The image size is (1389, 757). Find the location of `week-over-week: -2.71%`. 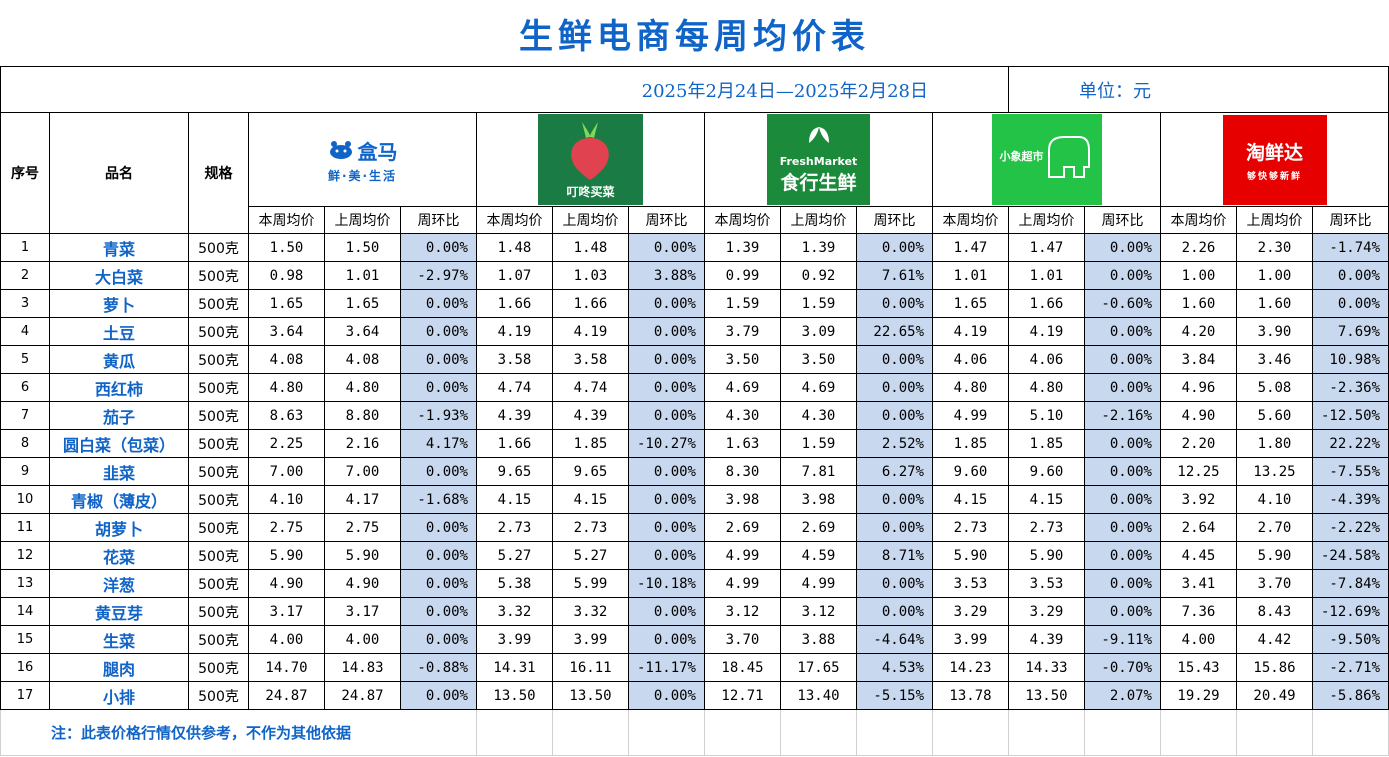

week-over-week: -2.71% is located at coordinates (1350, 667).